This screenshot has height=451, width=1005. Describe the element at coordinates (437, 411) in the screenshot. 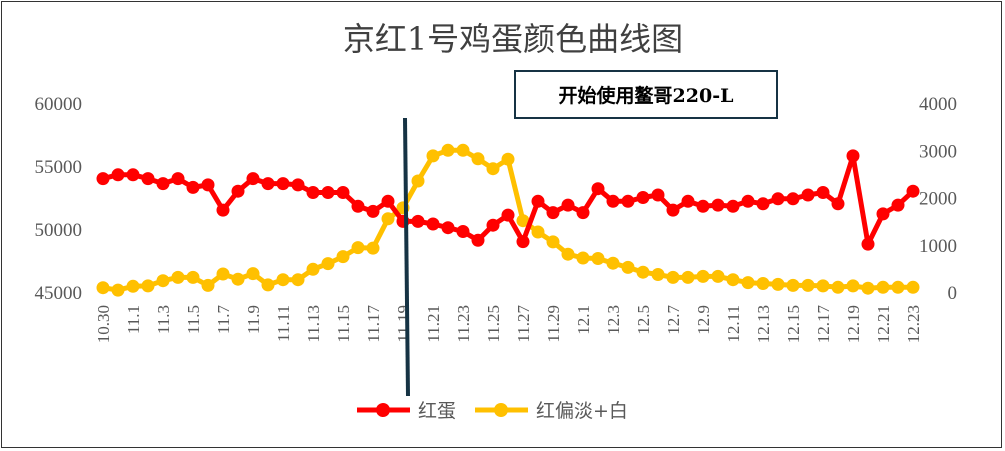

I see `legend-label-red-egg: 红蛋` at that location.